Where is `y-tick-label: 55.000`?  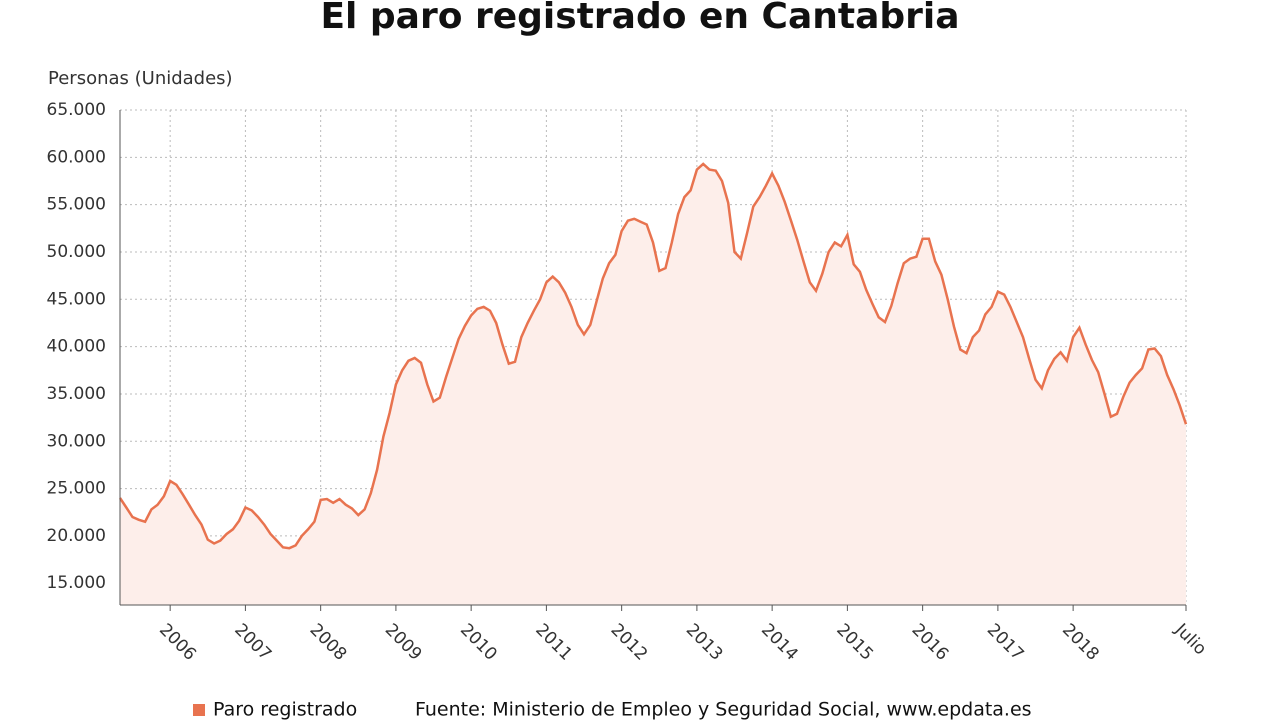 y-tick-label: 55.000 is located at coordinates (76, 205).